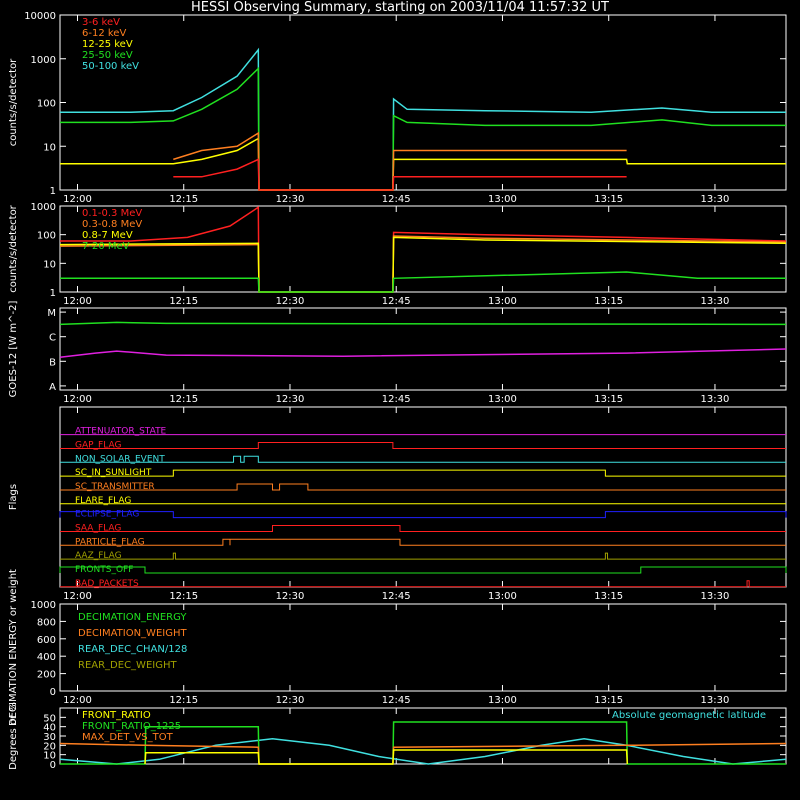  What do you see at coordinates (46, 640) in the screenshot?
I see `y-tick-label: 600` at bounding box center [46, 640].